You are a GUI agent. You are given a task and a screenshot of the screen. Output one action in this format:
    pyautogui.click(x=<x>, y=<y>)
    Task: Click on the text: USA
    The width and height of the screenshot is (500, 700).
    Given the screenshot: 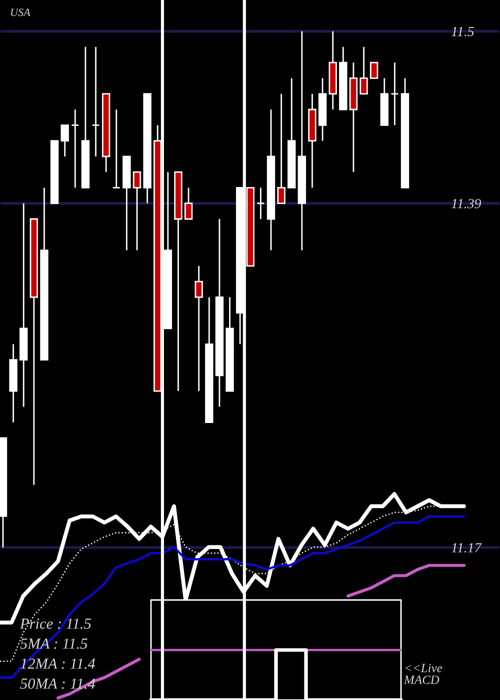 What is the action you would take?
    pyautogui.click(x=20, y=12)
    